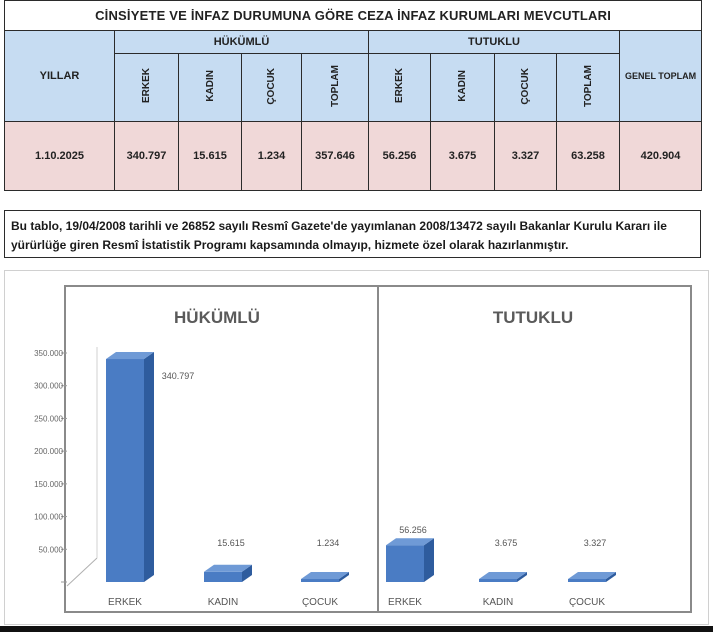 Image resolution: width=713 pixels, height=632 pixels. Describe the element at coordinates (356, 629) in the screenshot. I see `bottom-rule` at that location.